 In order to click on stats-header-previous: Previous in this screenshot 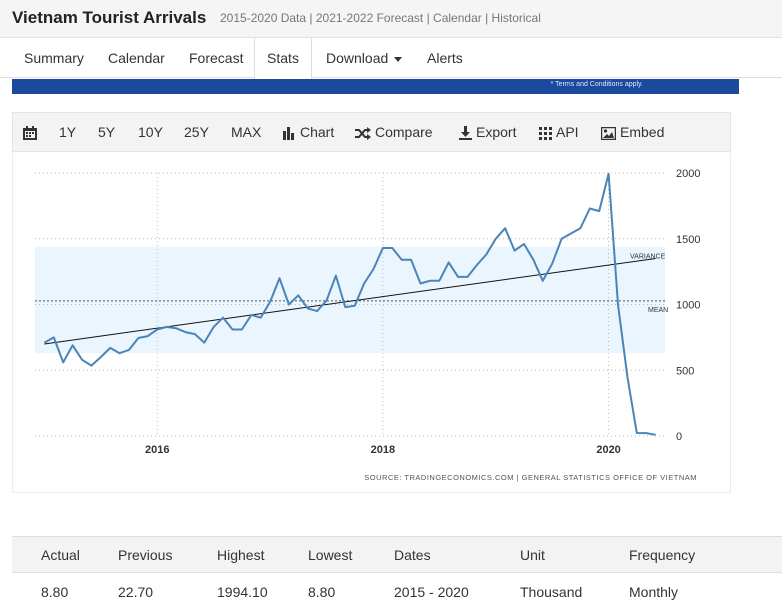, I will do `click(145, 555)`.